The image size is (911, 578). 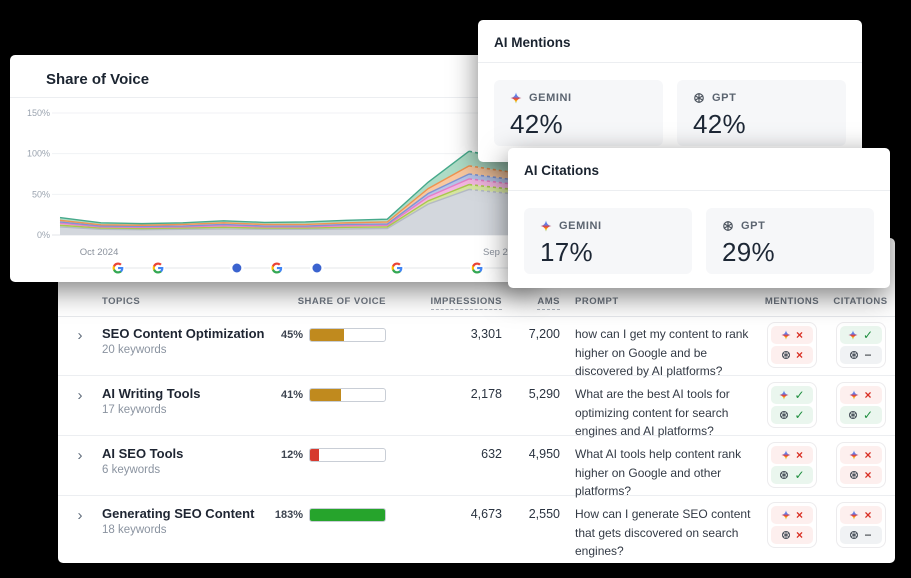 What do you see at coordinates (489, 169) in the screenshot?
I see `line-orange-projection` at bounding box center [489, 169].